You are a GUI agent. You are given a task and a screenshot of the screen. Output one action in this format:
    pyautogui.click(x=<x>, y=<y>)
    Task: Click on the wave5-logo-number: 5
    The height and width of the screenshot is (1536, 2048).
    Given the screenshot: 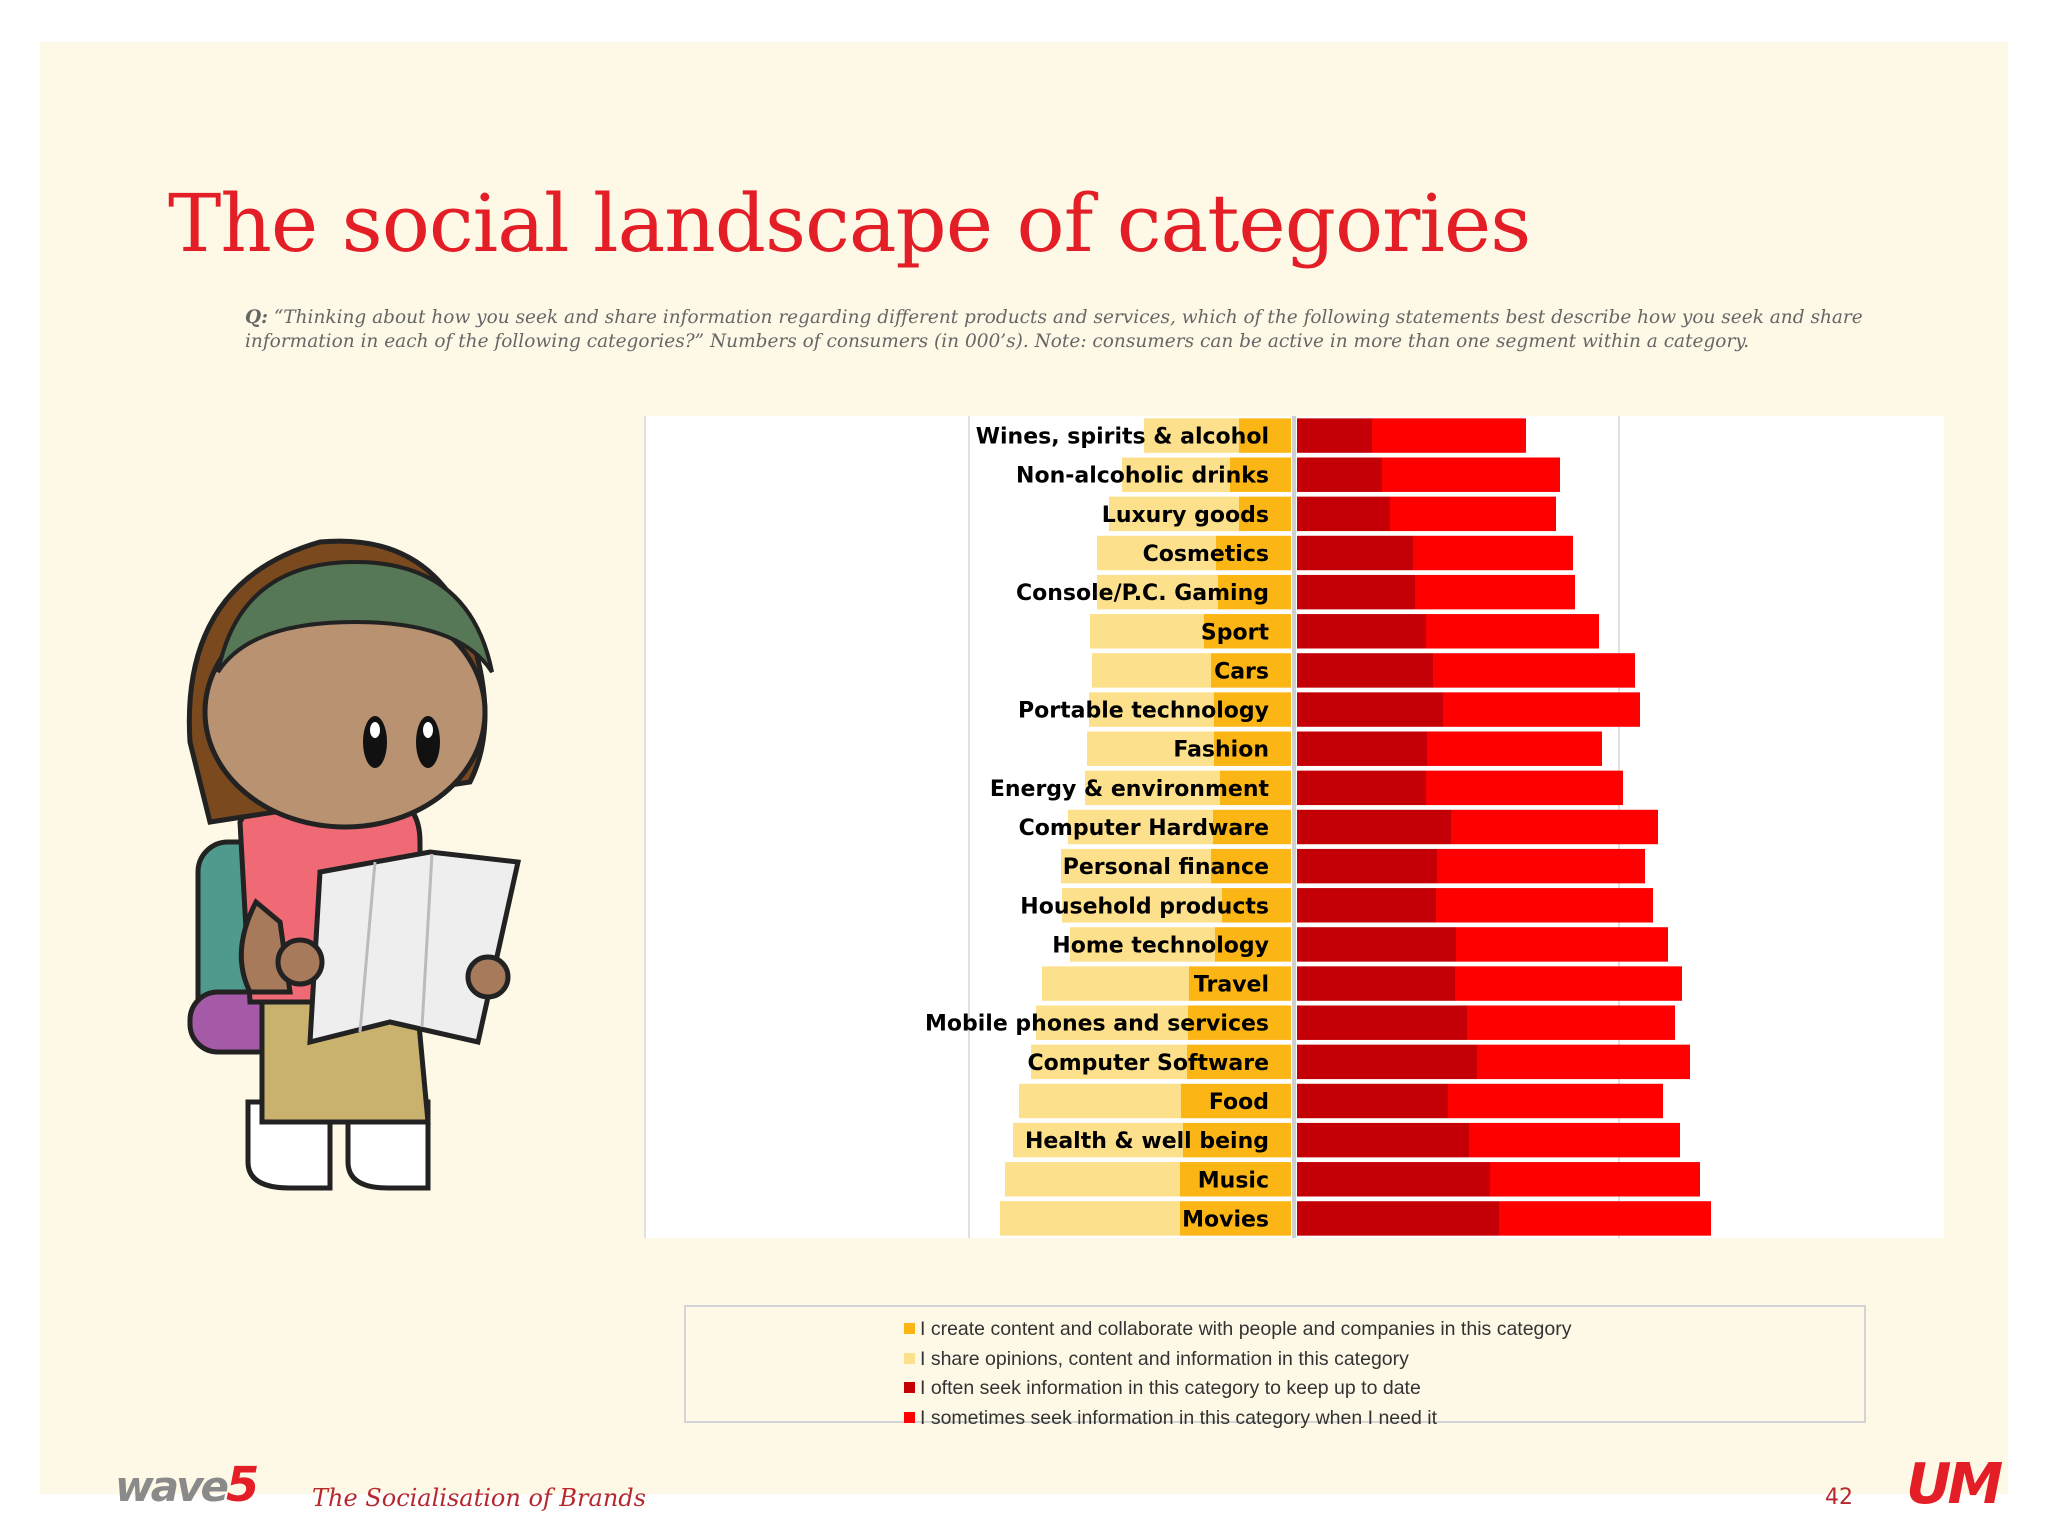 What is the action you would take?
    pyautogui.click(x=242, y=1485)
    